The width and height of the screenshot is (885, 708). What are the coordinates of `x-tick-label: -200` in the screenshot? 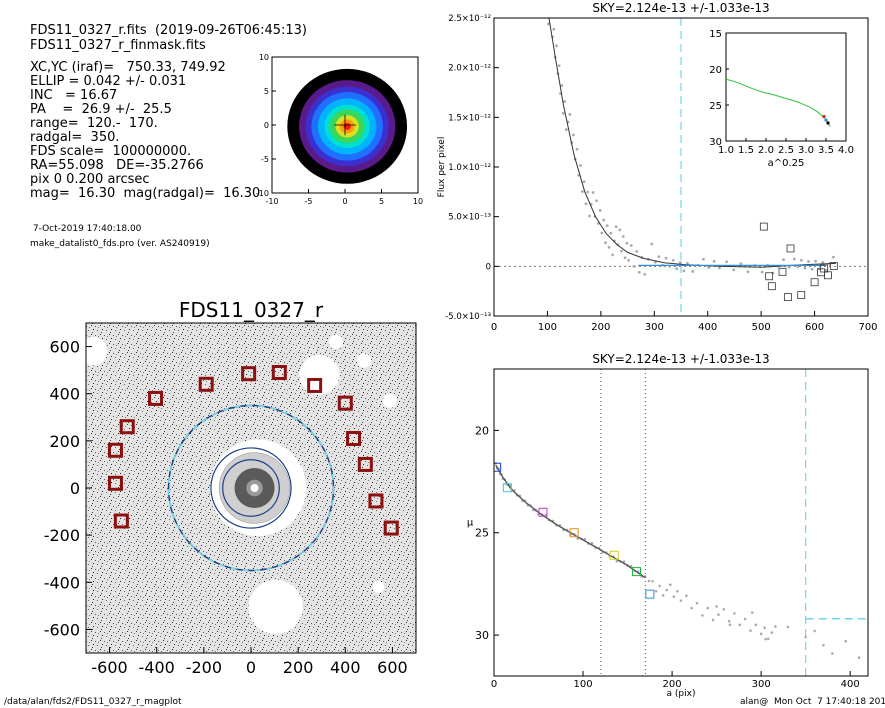 It's located at (204, 667).